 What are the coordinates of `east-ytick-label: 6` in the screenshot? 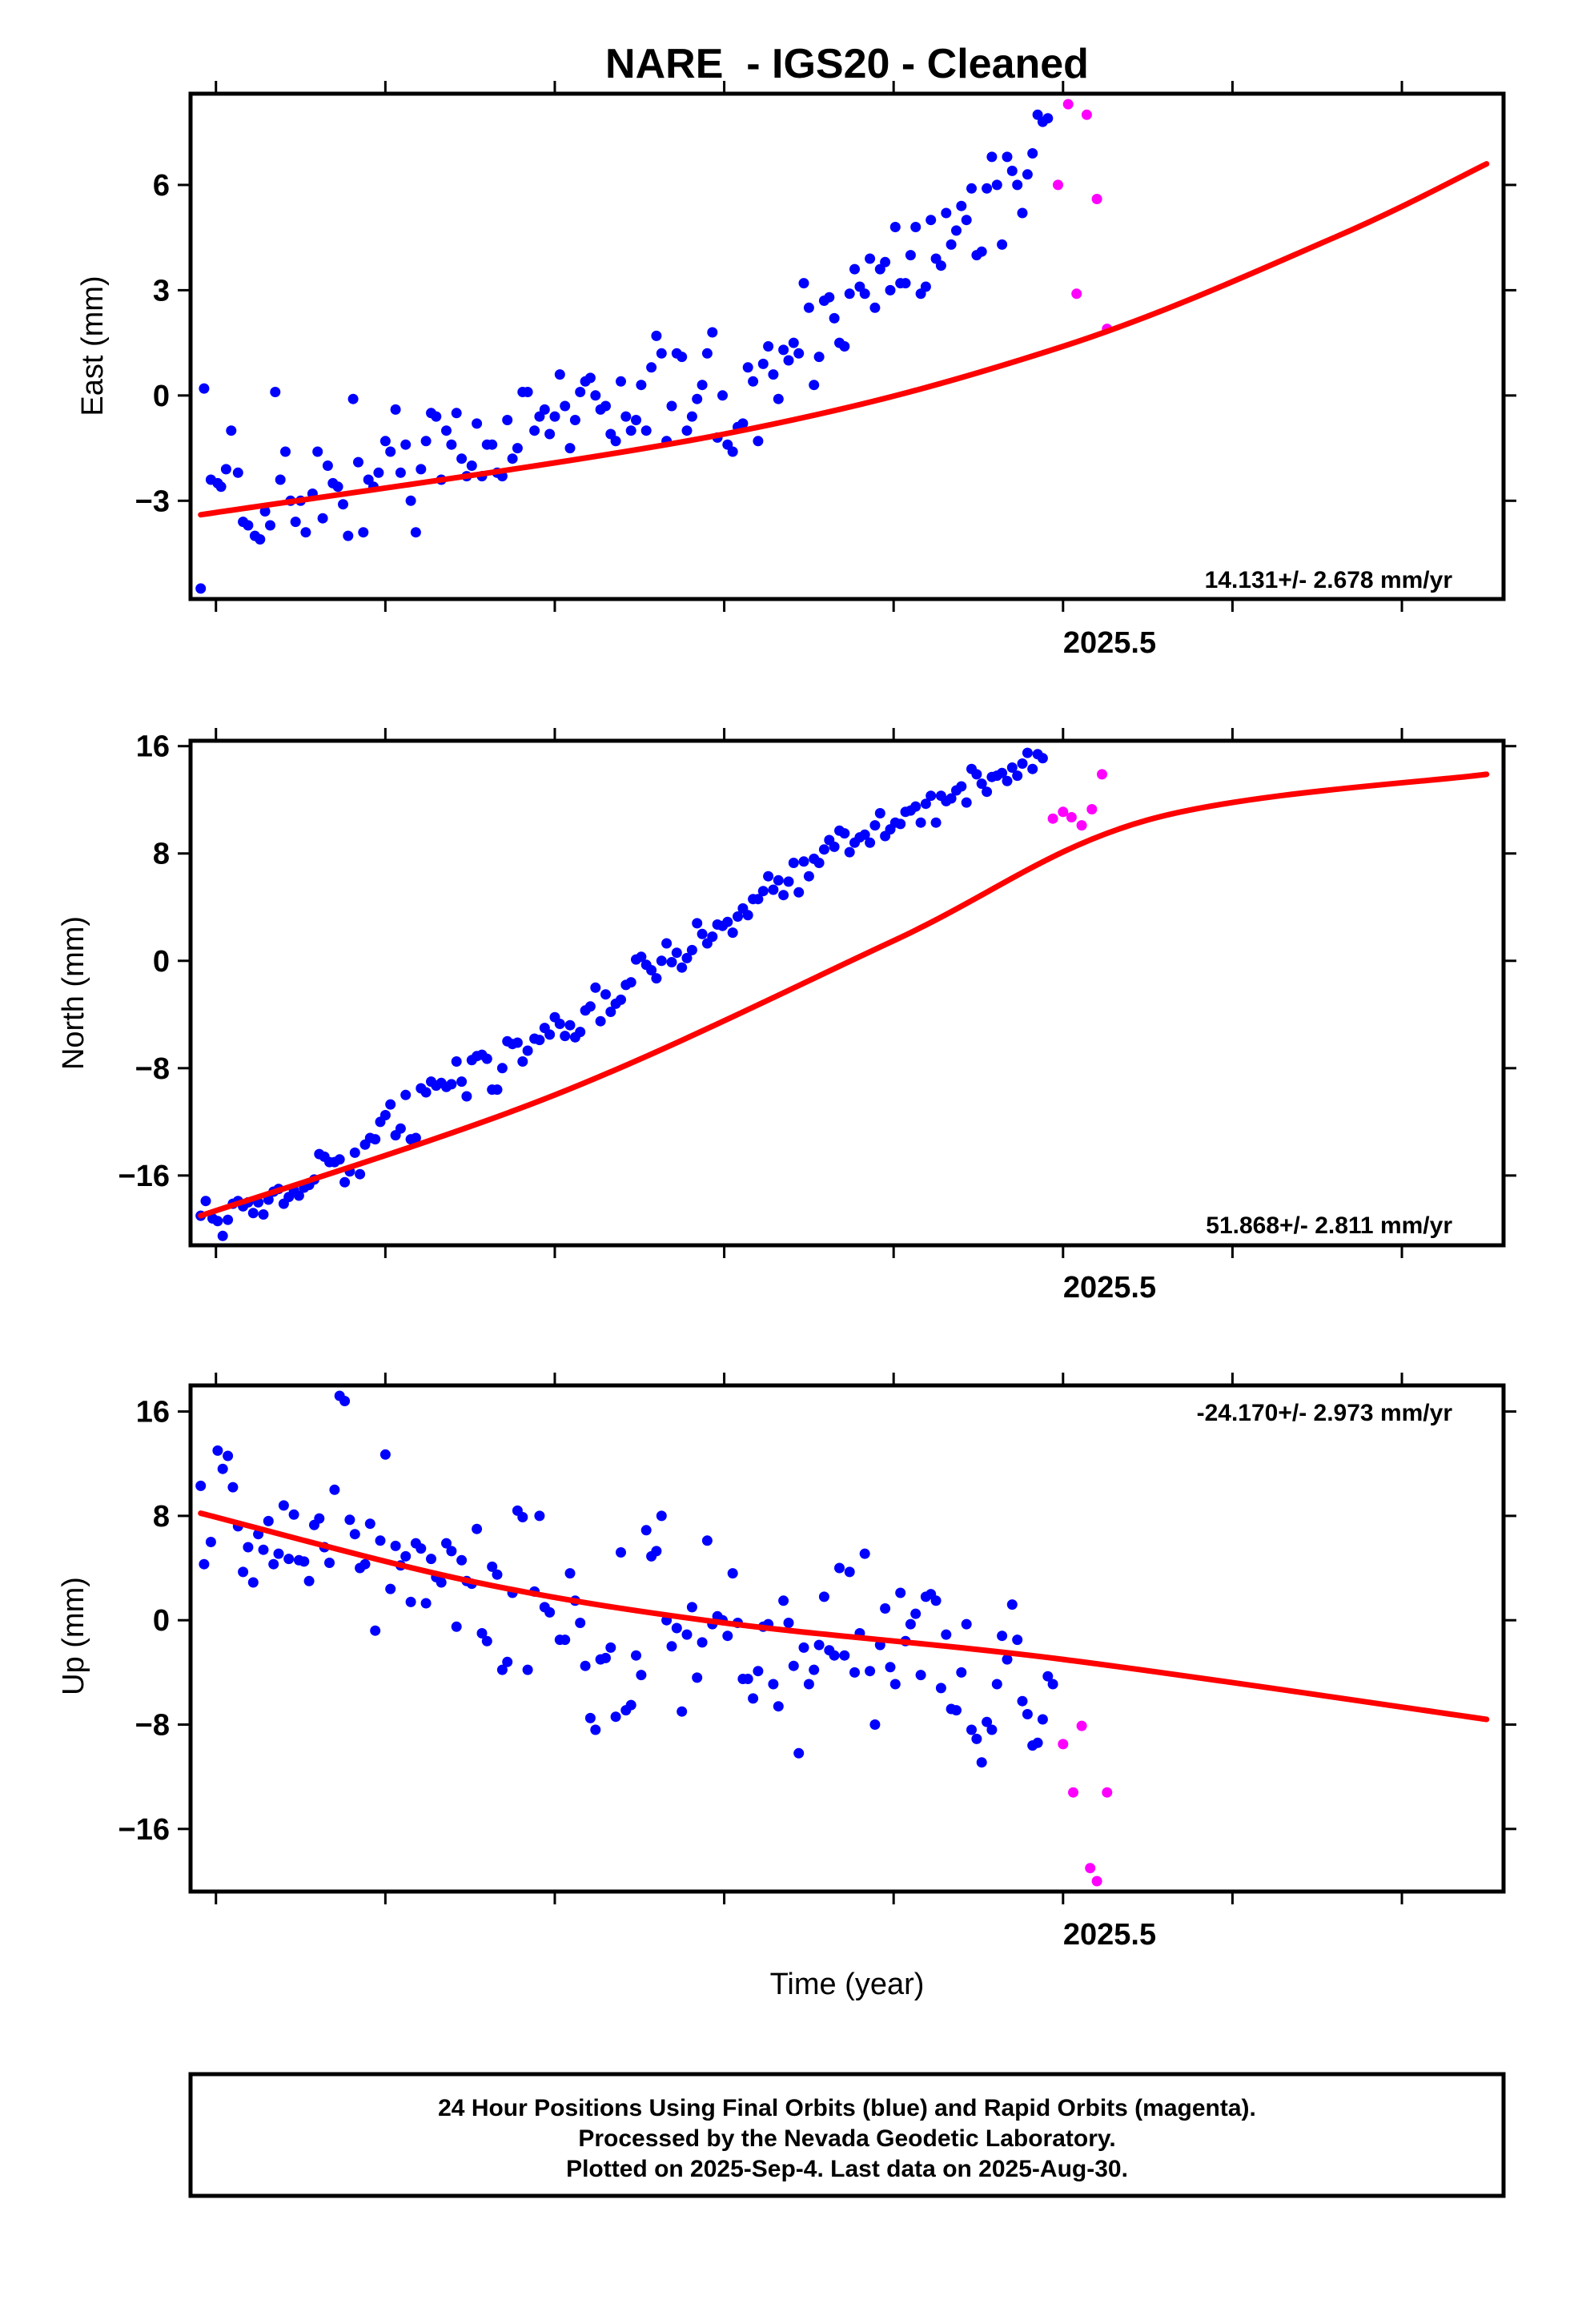 It's located at (161, 186).